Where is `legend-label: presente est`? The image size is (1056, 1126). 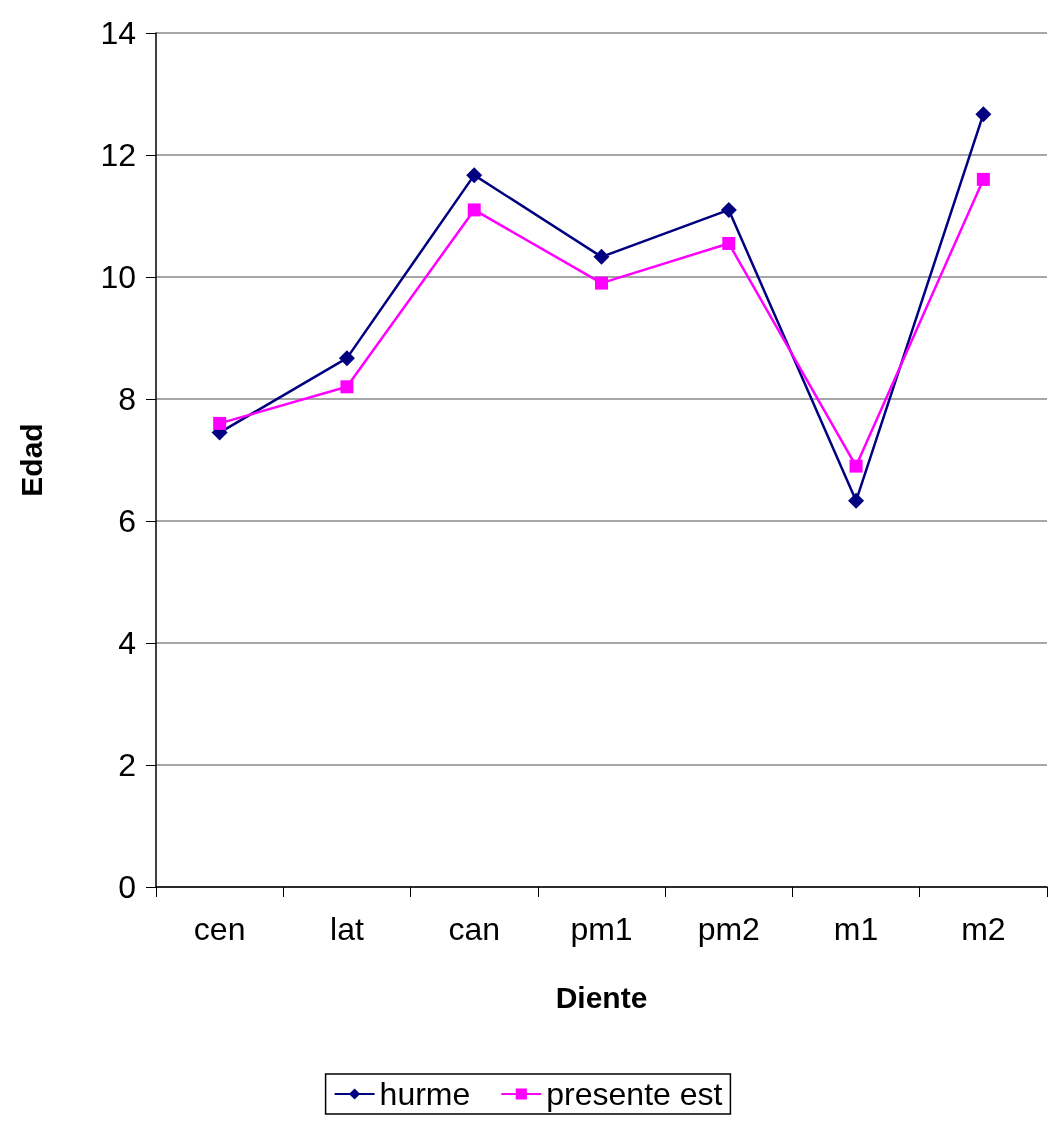
legend-label: presente est is located at coordinates (634, 1094).